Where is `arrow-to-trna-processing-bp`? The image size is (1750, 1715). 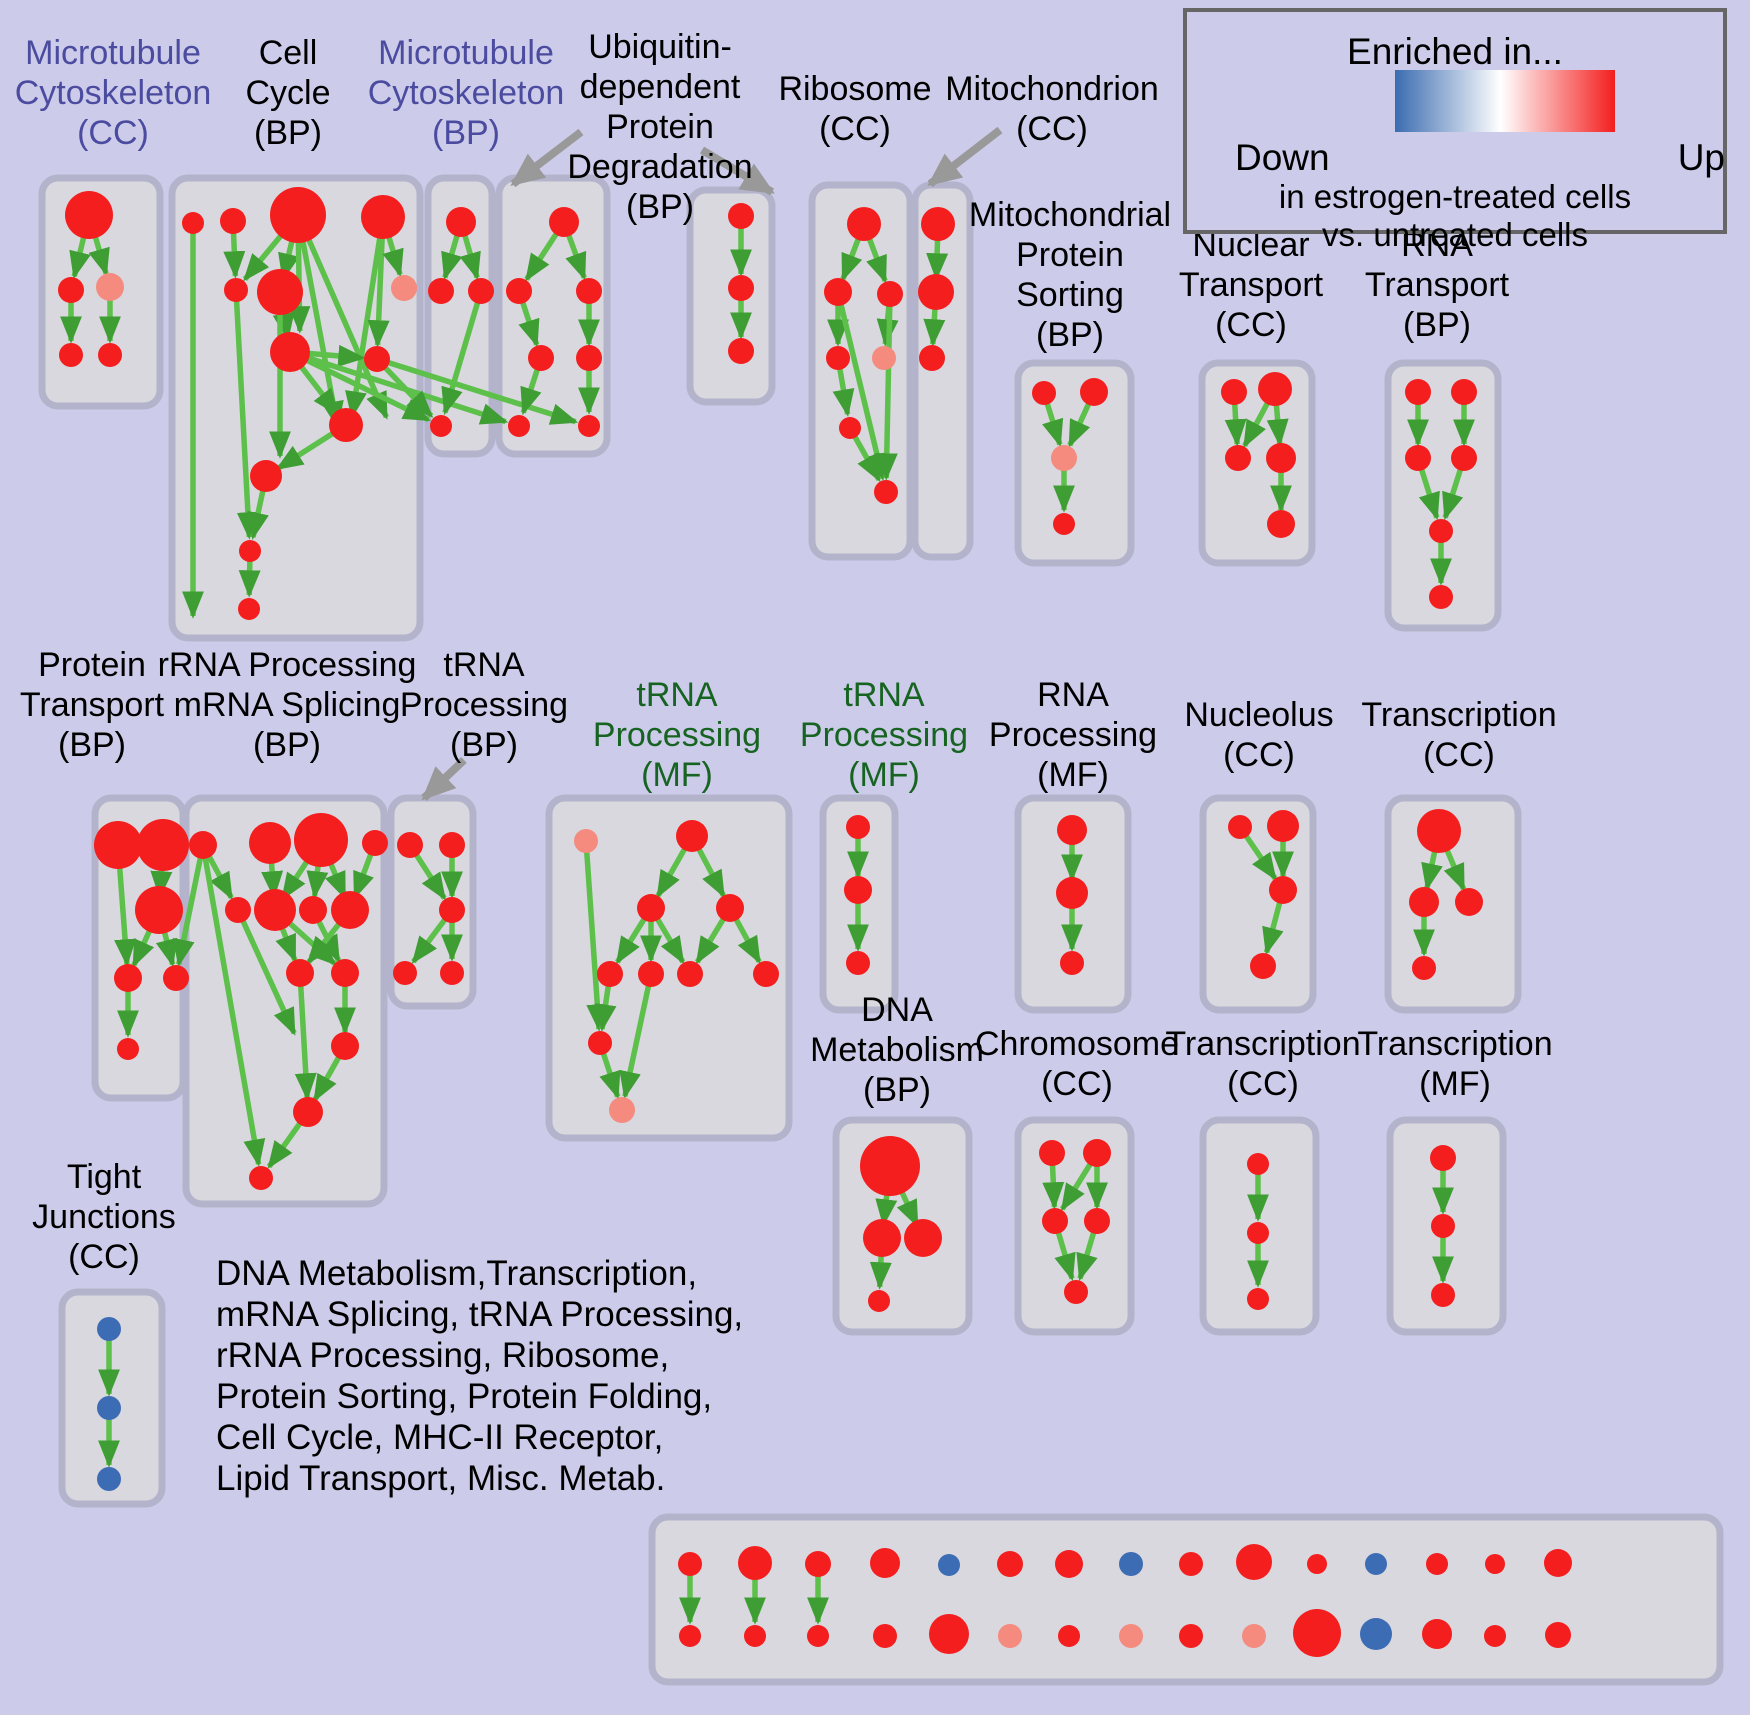
arrow-to-trna-processing-bp is located at coordinates (444, 779).